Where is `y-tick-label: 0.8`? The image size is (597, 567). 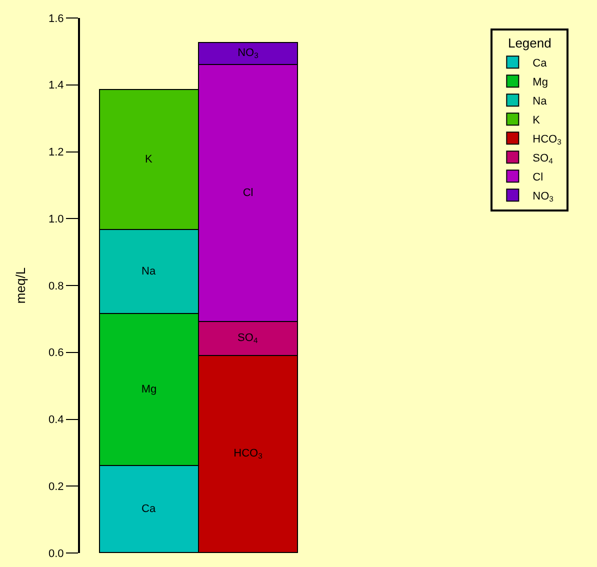 y-tick-label: 0.8 is located at coordinates (56, 286).